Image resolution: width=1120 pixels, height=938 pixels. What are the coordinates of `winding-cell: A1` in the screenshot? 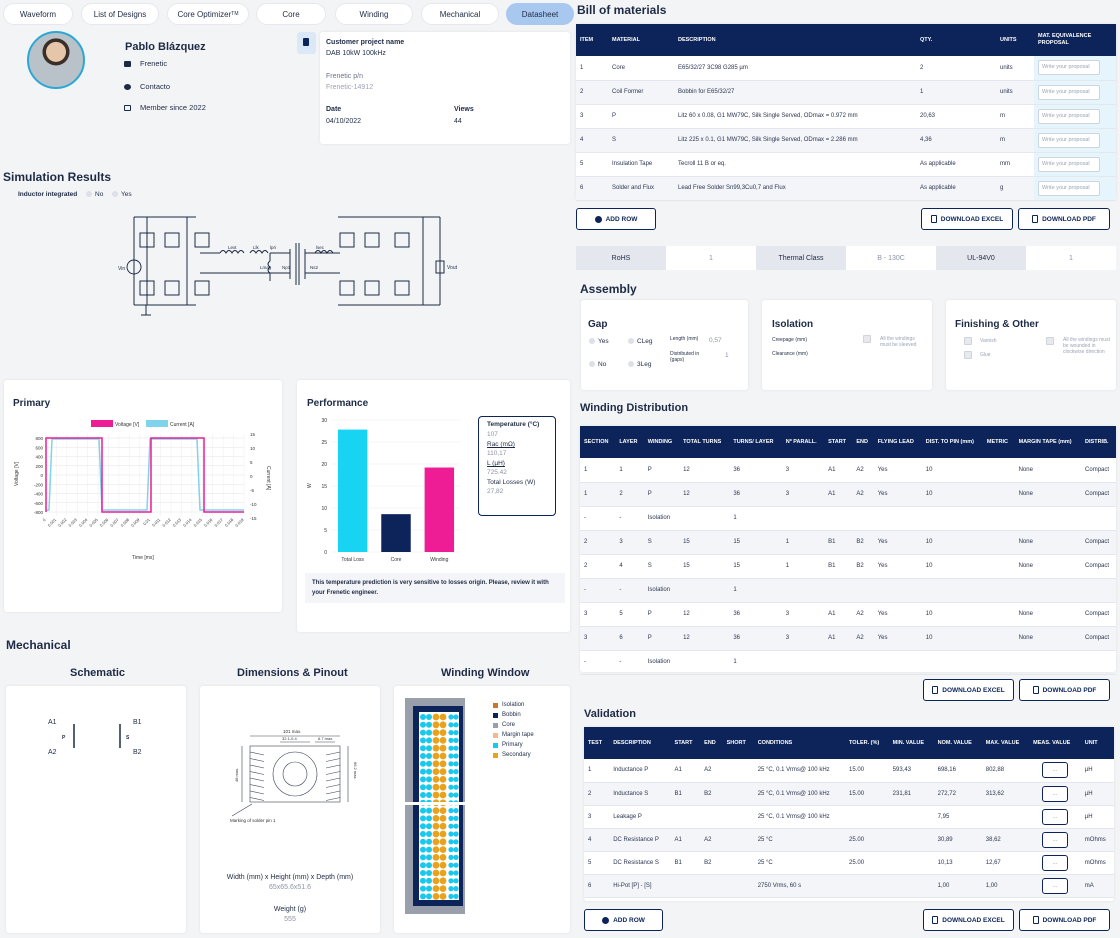 It's located at (838, 470).